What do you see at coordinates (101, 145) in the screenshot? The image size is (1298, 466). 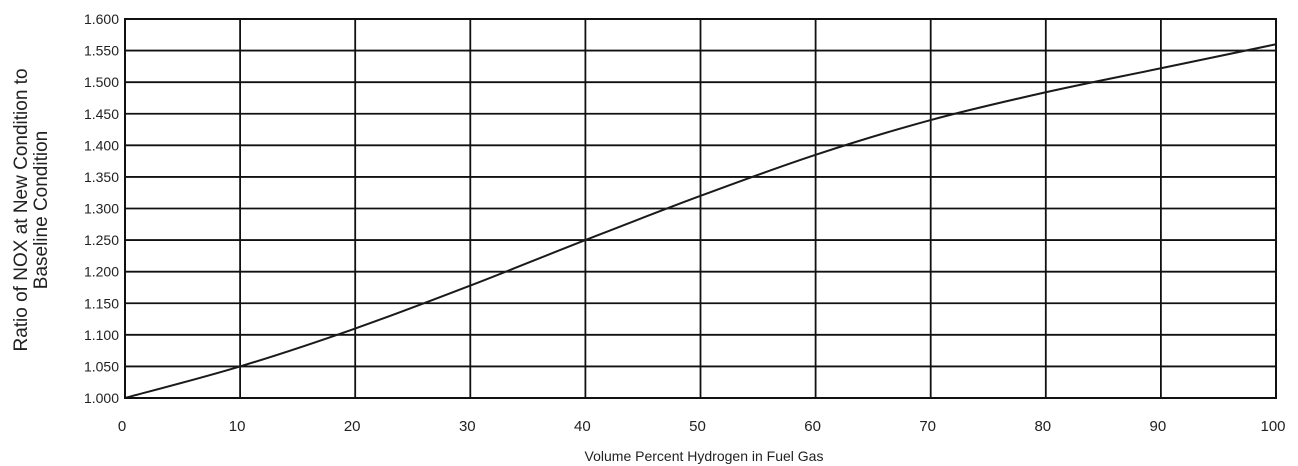 I see `y-tick-label: 1.400` at bounding box center [101, 145].